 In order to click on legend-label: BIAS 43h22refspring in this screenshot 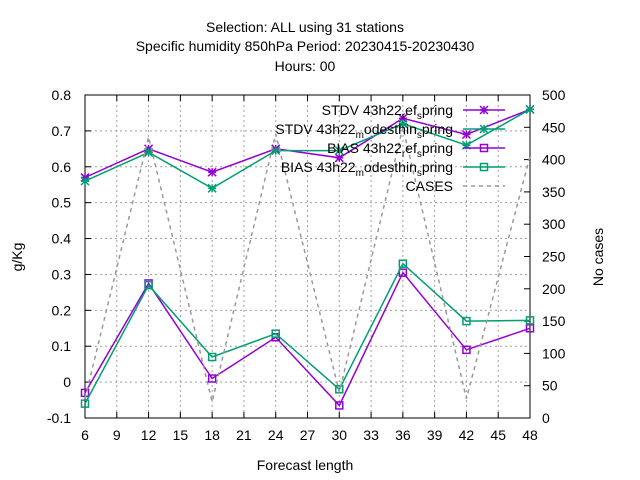, I will do `click(390, 150)`.